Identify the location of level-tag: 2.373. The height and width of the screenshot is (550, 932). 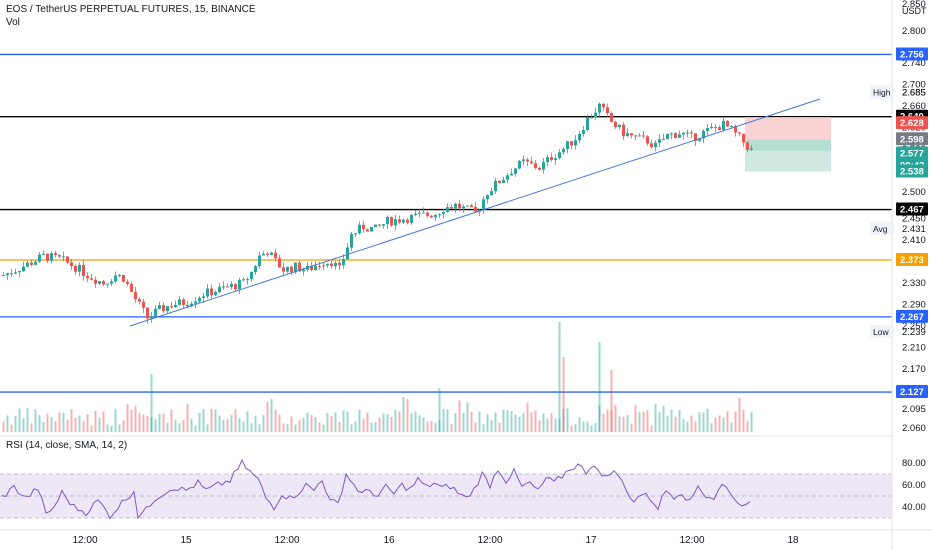
(912, 260).